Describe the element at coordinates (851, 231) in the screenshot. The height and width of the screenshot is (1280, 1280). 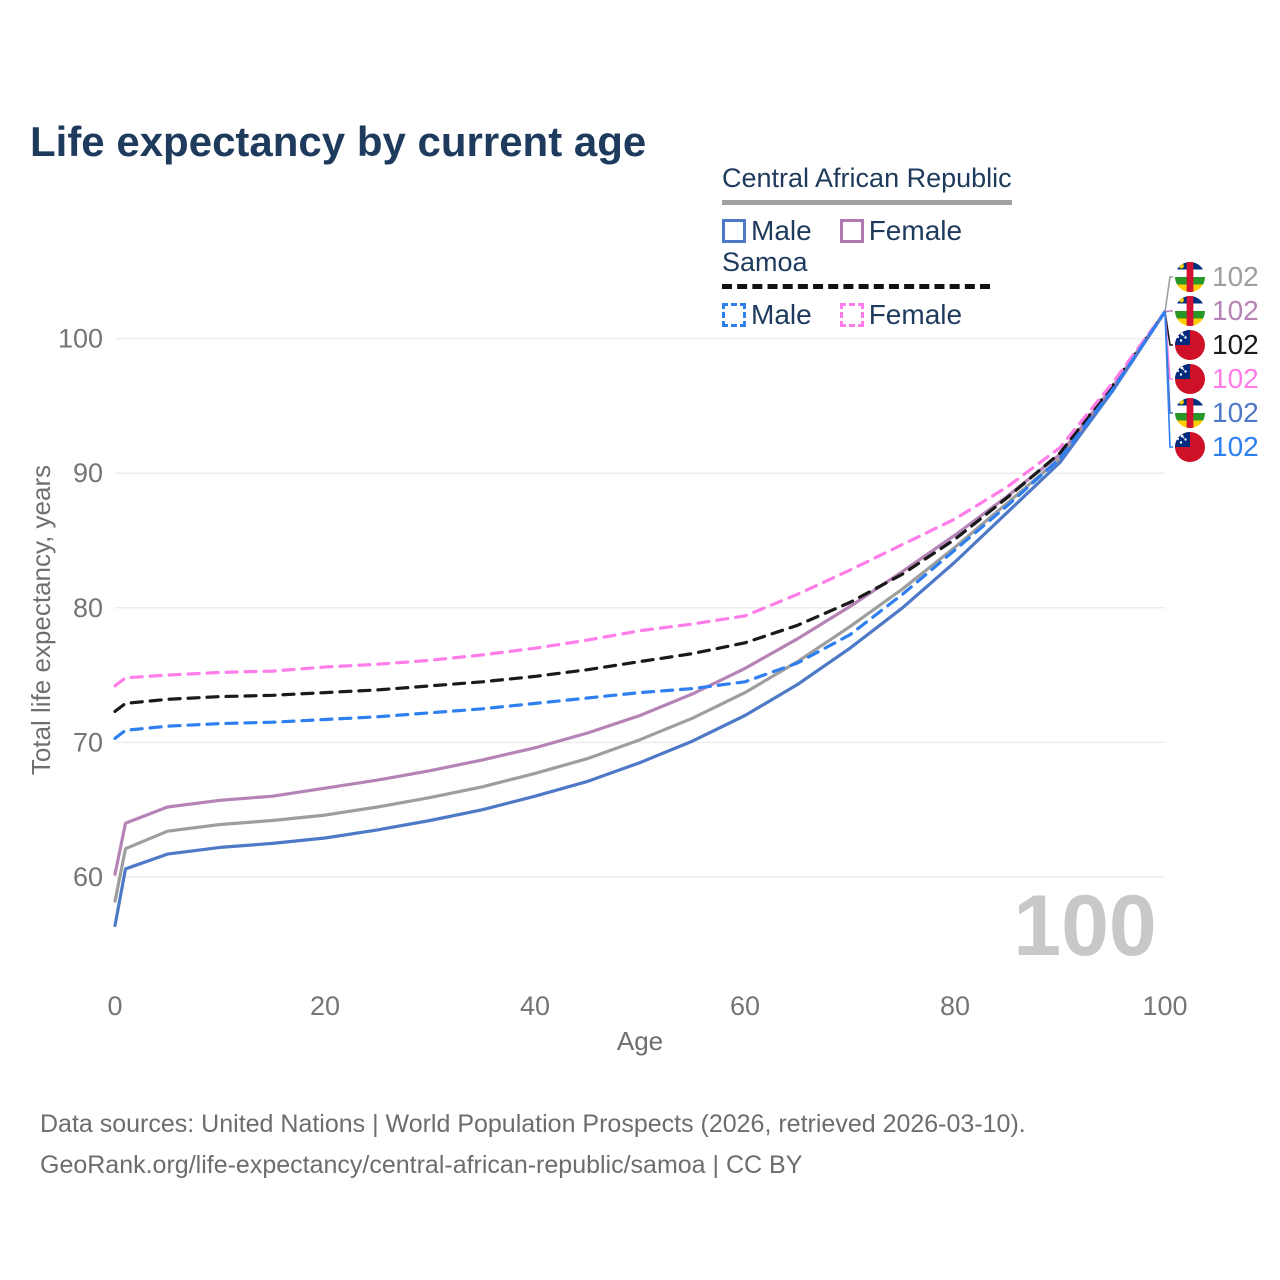
I see `legend-swatch-car-female` at that location.